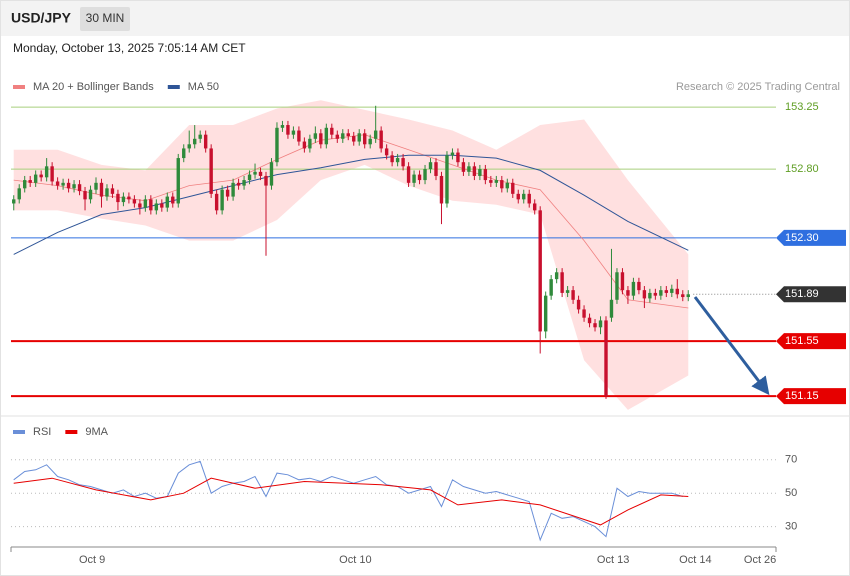 The image size is (850, 576). Describe the element at coordinates (41, 18) in the screenshot. I see `symbol: USD/JPY` at that location.